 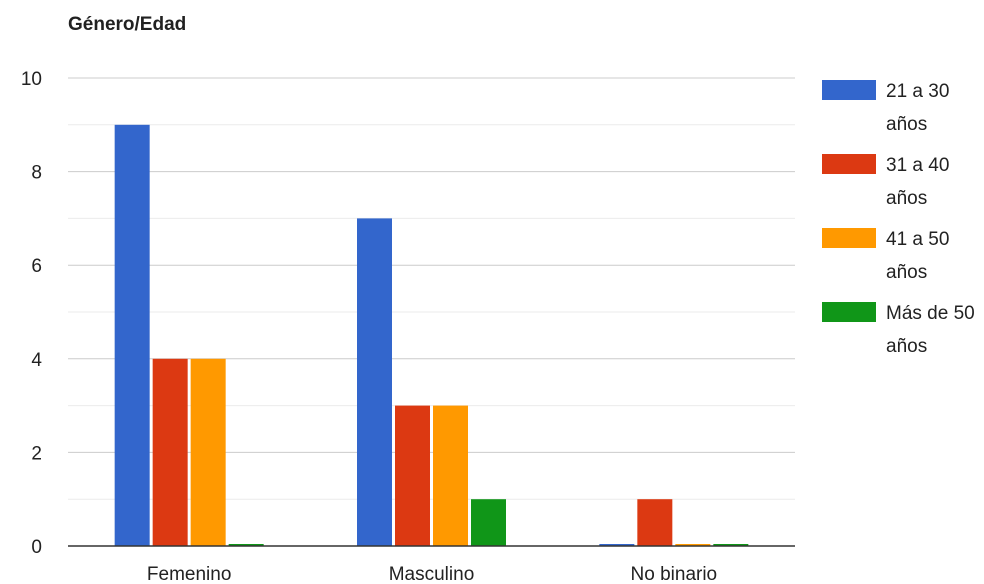 I want to click on y-tick-label: 10, so click(x=31, y=79).